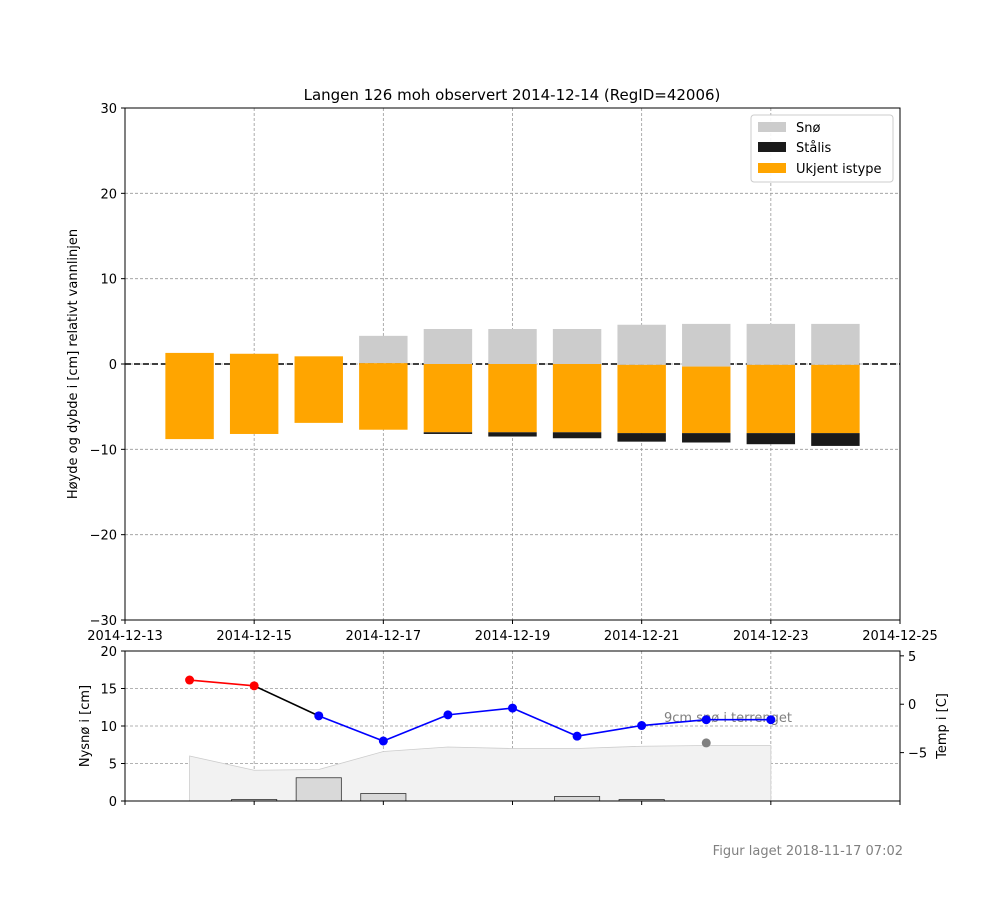 This screenshot has height=900, width=1000. What do you see at coordinates (85, 726) in the screenshot?
I see `new-snow-axis-label: Nysnø i [cm]` at bounding box center [85, 726].